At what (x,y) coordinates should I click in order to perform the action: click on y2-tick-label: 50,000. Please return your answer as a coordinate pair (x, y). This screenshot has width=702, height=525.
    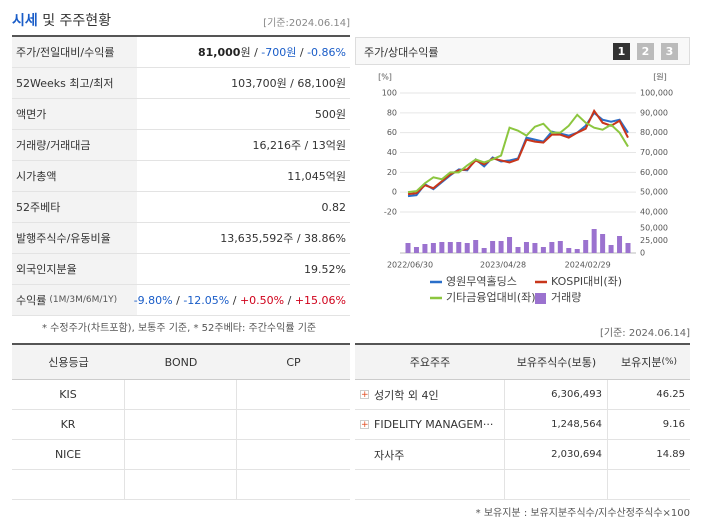
    Looking at the image, I should click on (654, 192).